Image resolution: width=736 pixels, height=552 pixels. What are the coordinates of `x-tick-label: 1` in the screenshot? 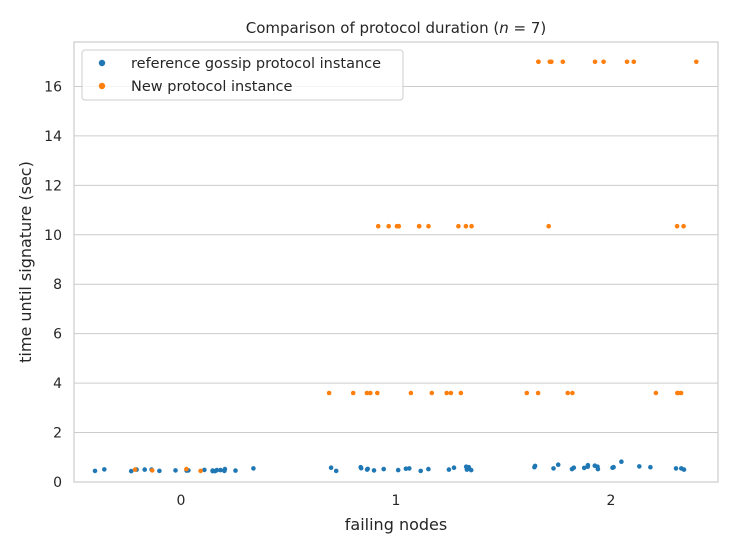 It's located at (396, 501).